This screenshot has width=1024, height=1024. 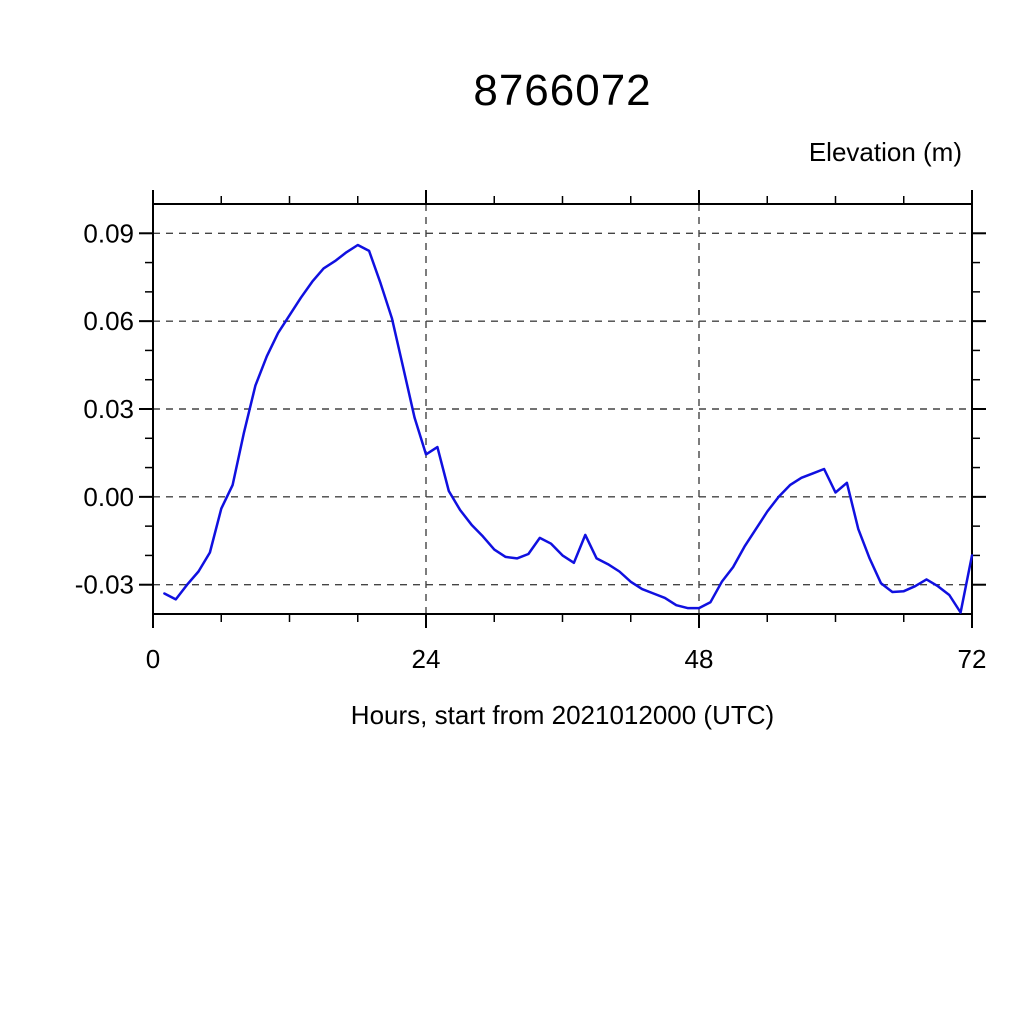 What do you see at coordinates (108, 497) in the screenshot?
I see `y-tick-label: 0.00` at bounding box center [108, 497].